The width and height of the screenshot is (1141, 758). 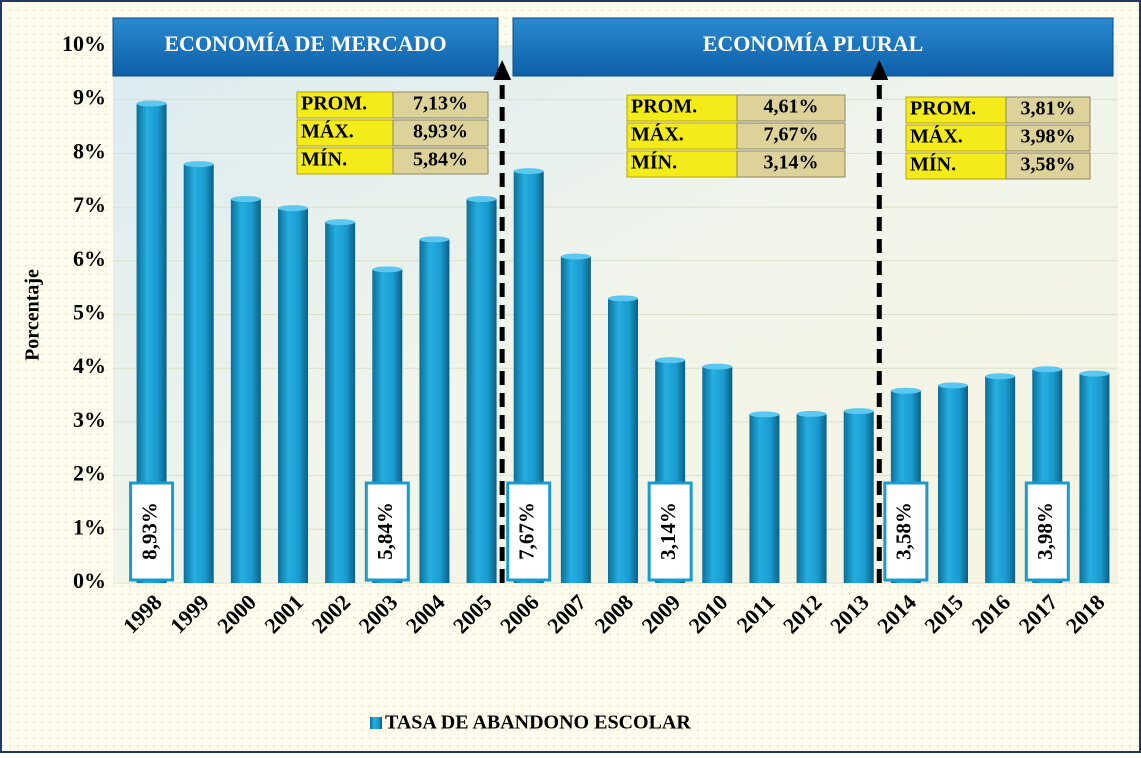 What do you see at coordinates (89, 97) in the screenshot?
I see `y-tick-label: 9%` at bounding box center [89, 97].